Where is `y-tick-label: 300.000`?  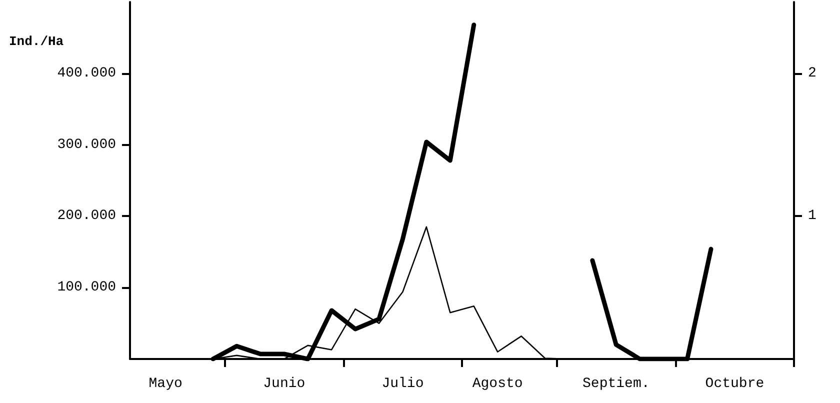
y-tick-label: 300.000 is located at coordinates (86, 144).